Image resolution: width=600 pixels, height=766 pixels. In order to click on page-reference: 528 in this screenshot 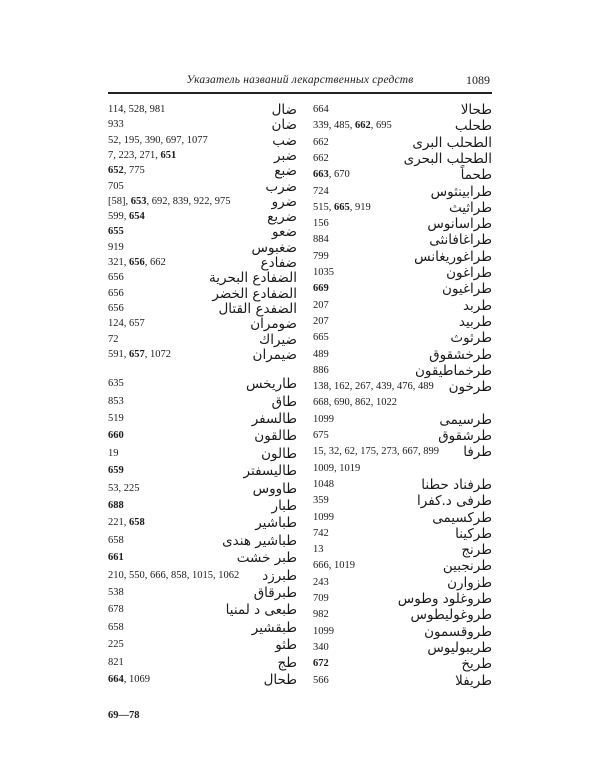, I will do `click(136, 109)`.